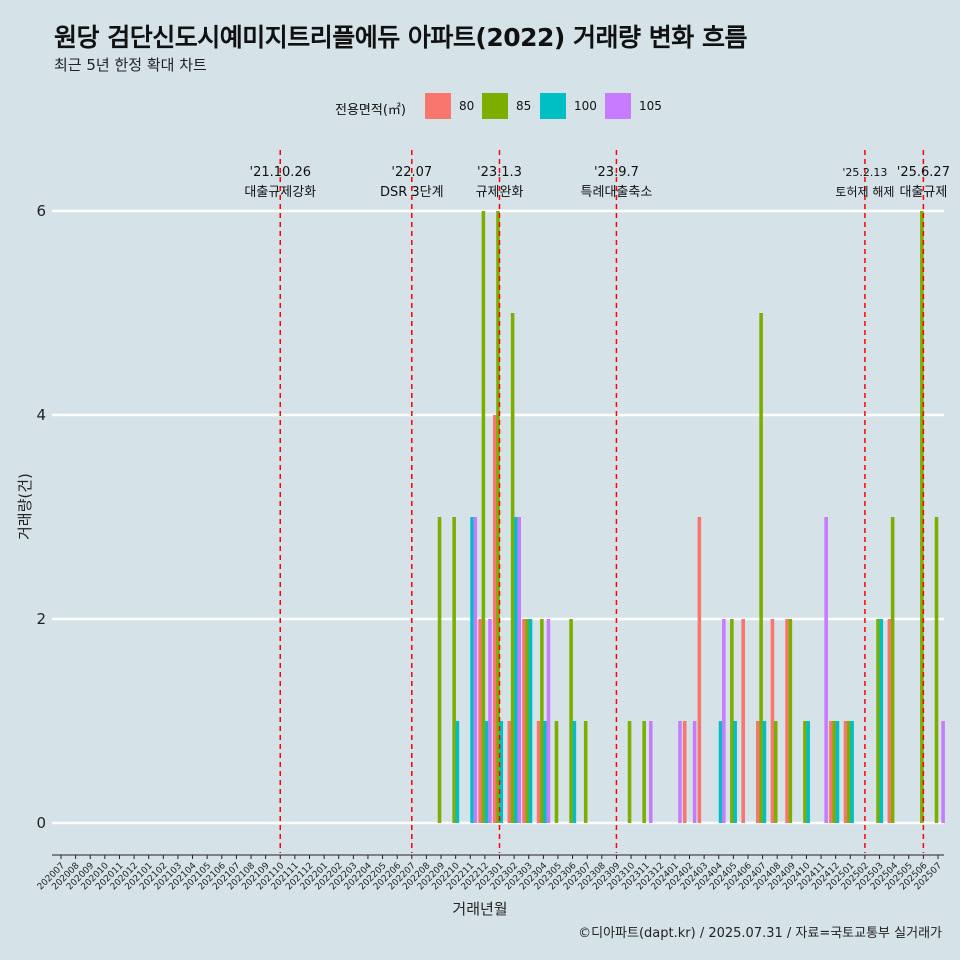  Describe the element at coordinates (499, 172) in the screenshot. I see `event-date-2: '23.1.3` at that location.